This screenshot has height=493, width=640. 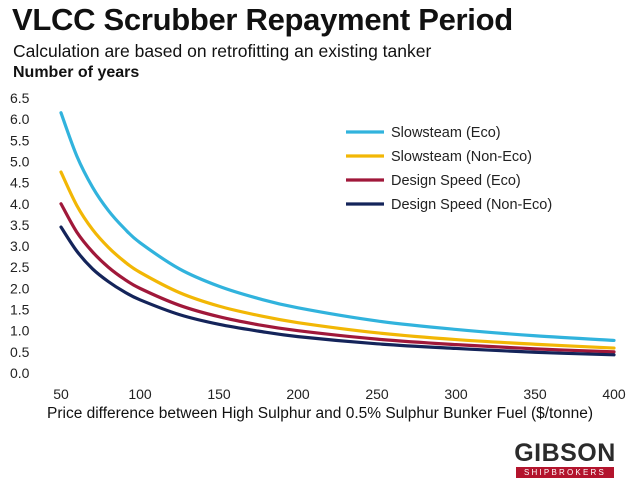 What do you see at coordinates (76, 72) in the screenshot?
I see `y-axis-label: Number of years` at bounding box center [76, 72].